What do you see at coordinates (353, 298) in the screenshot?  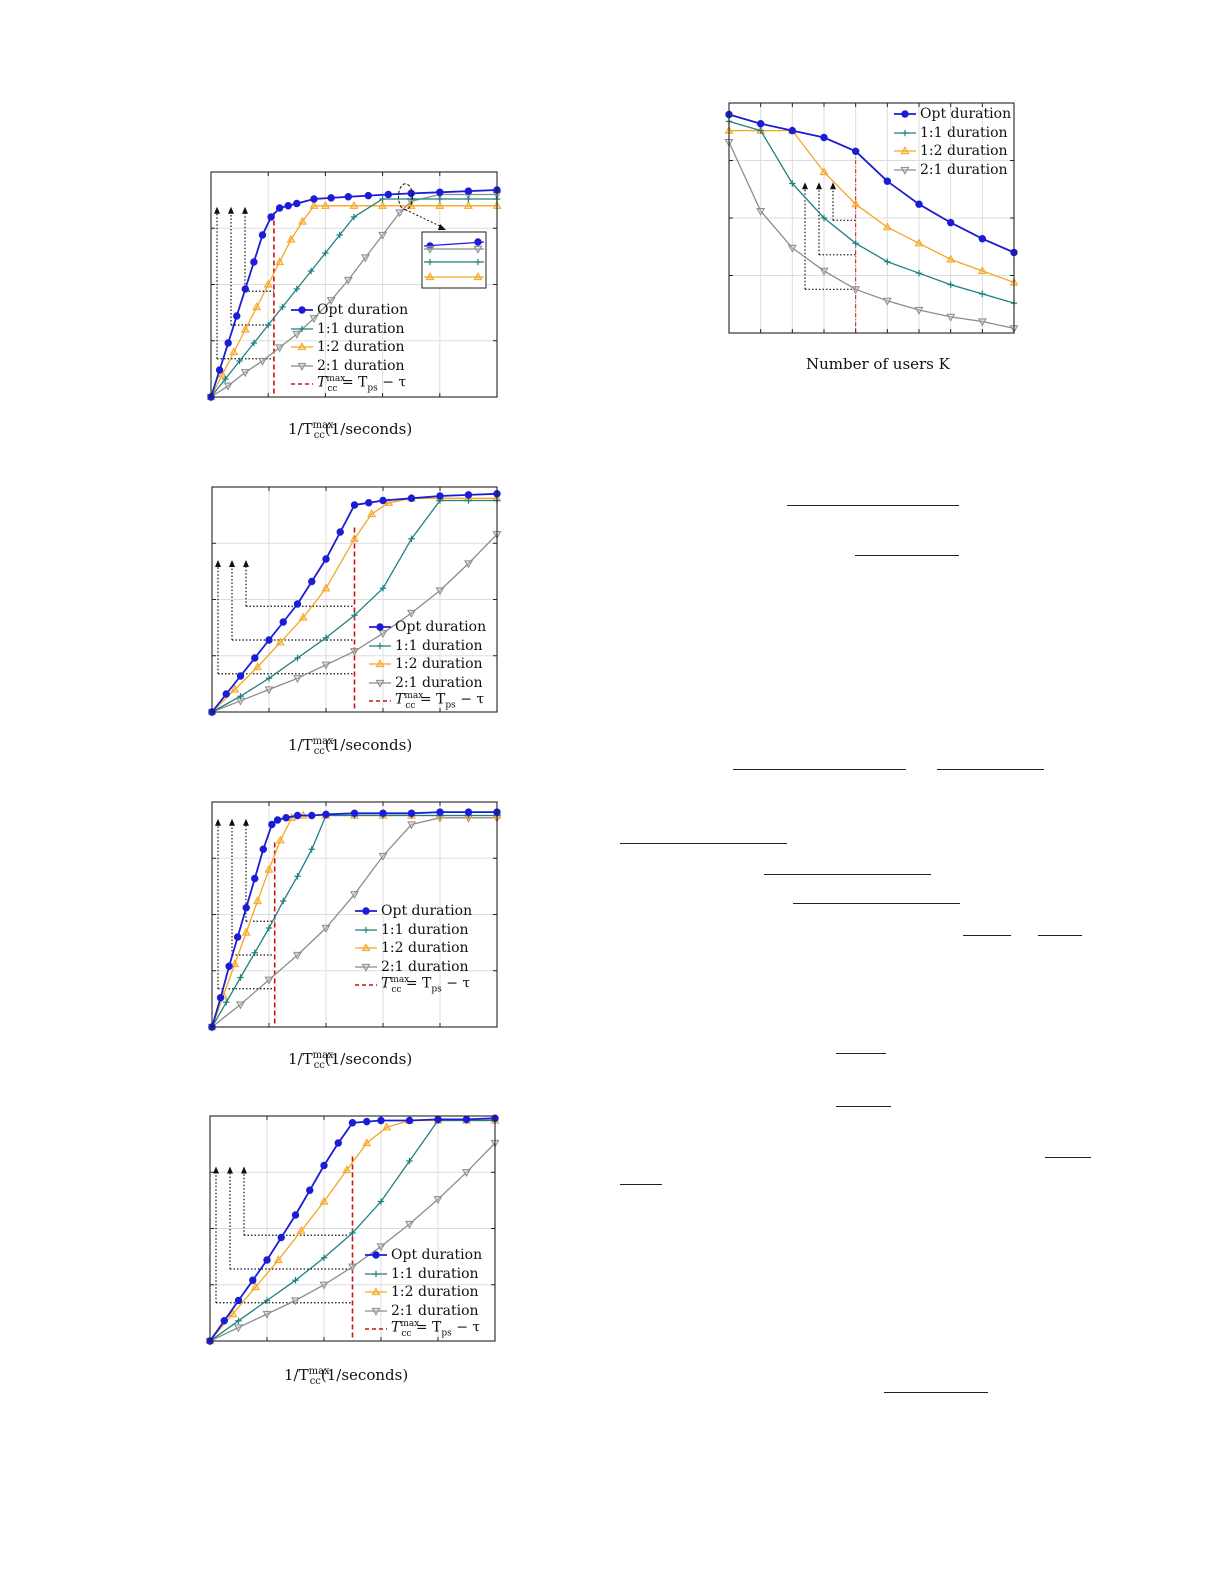 I see `series-line-one-one` at bounding box center [353, 298].